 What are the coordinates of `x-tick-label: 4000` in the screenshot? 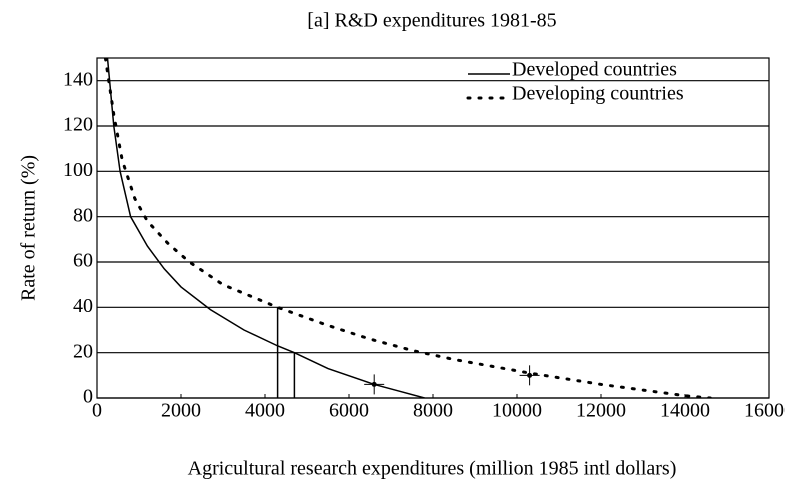 It's located at (265, 411).